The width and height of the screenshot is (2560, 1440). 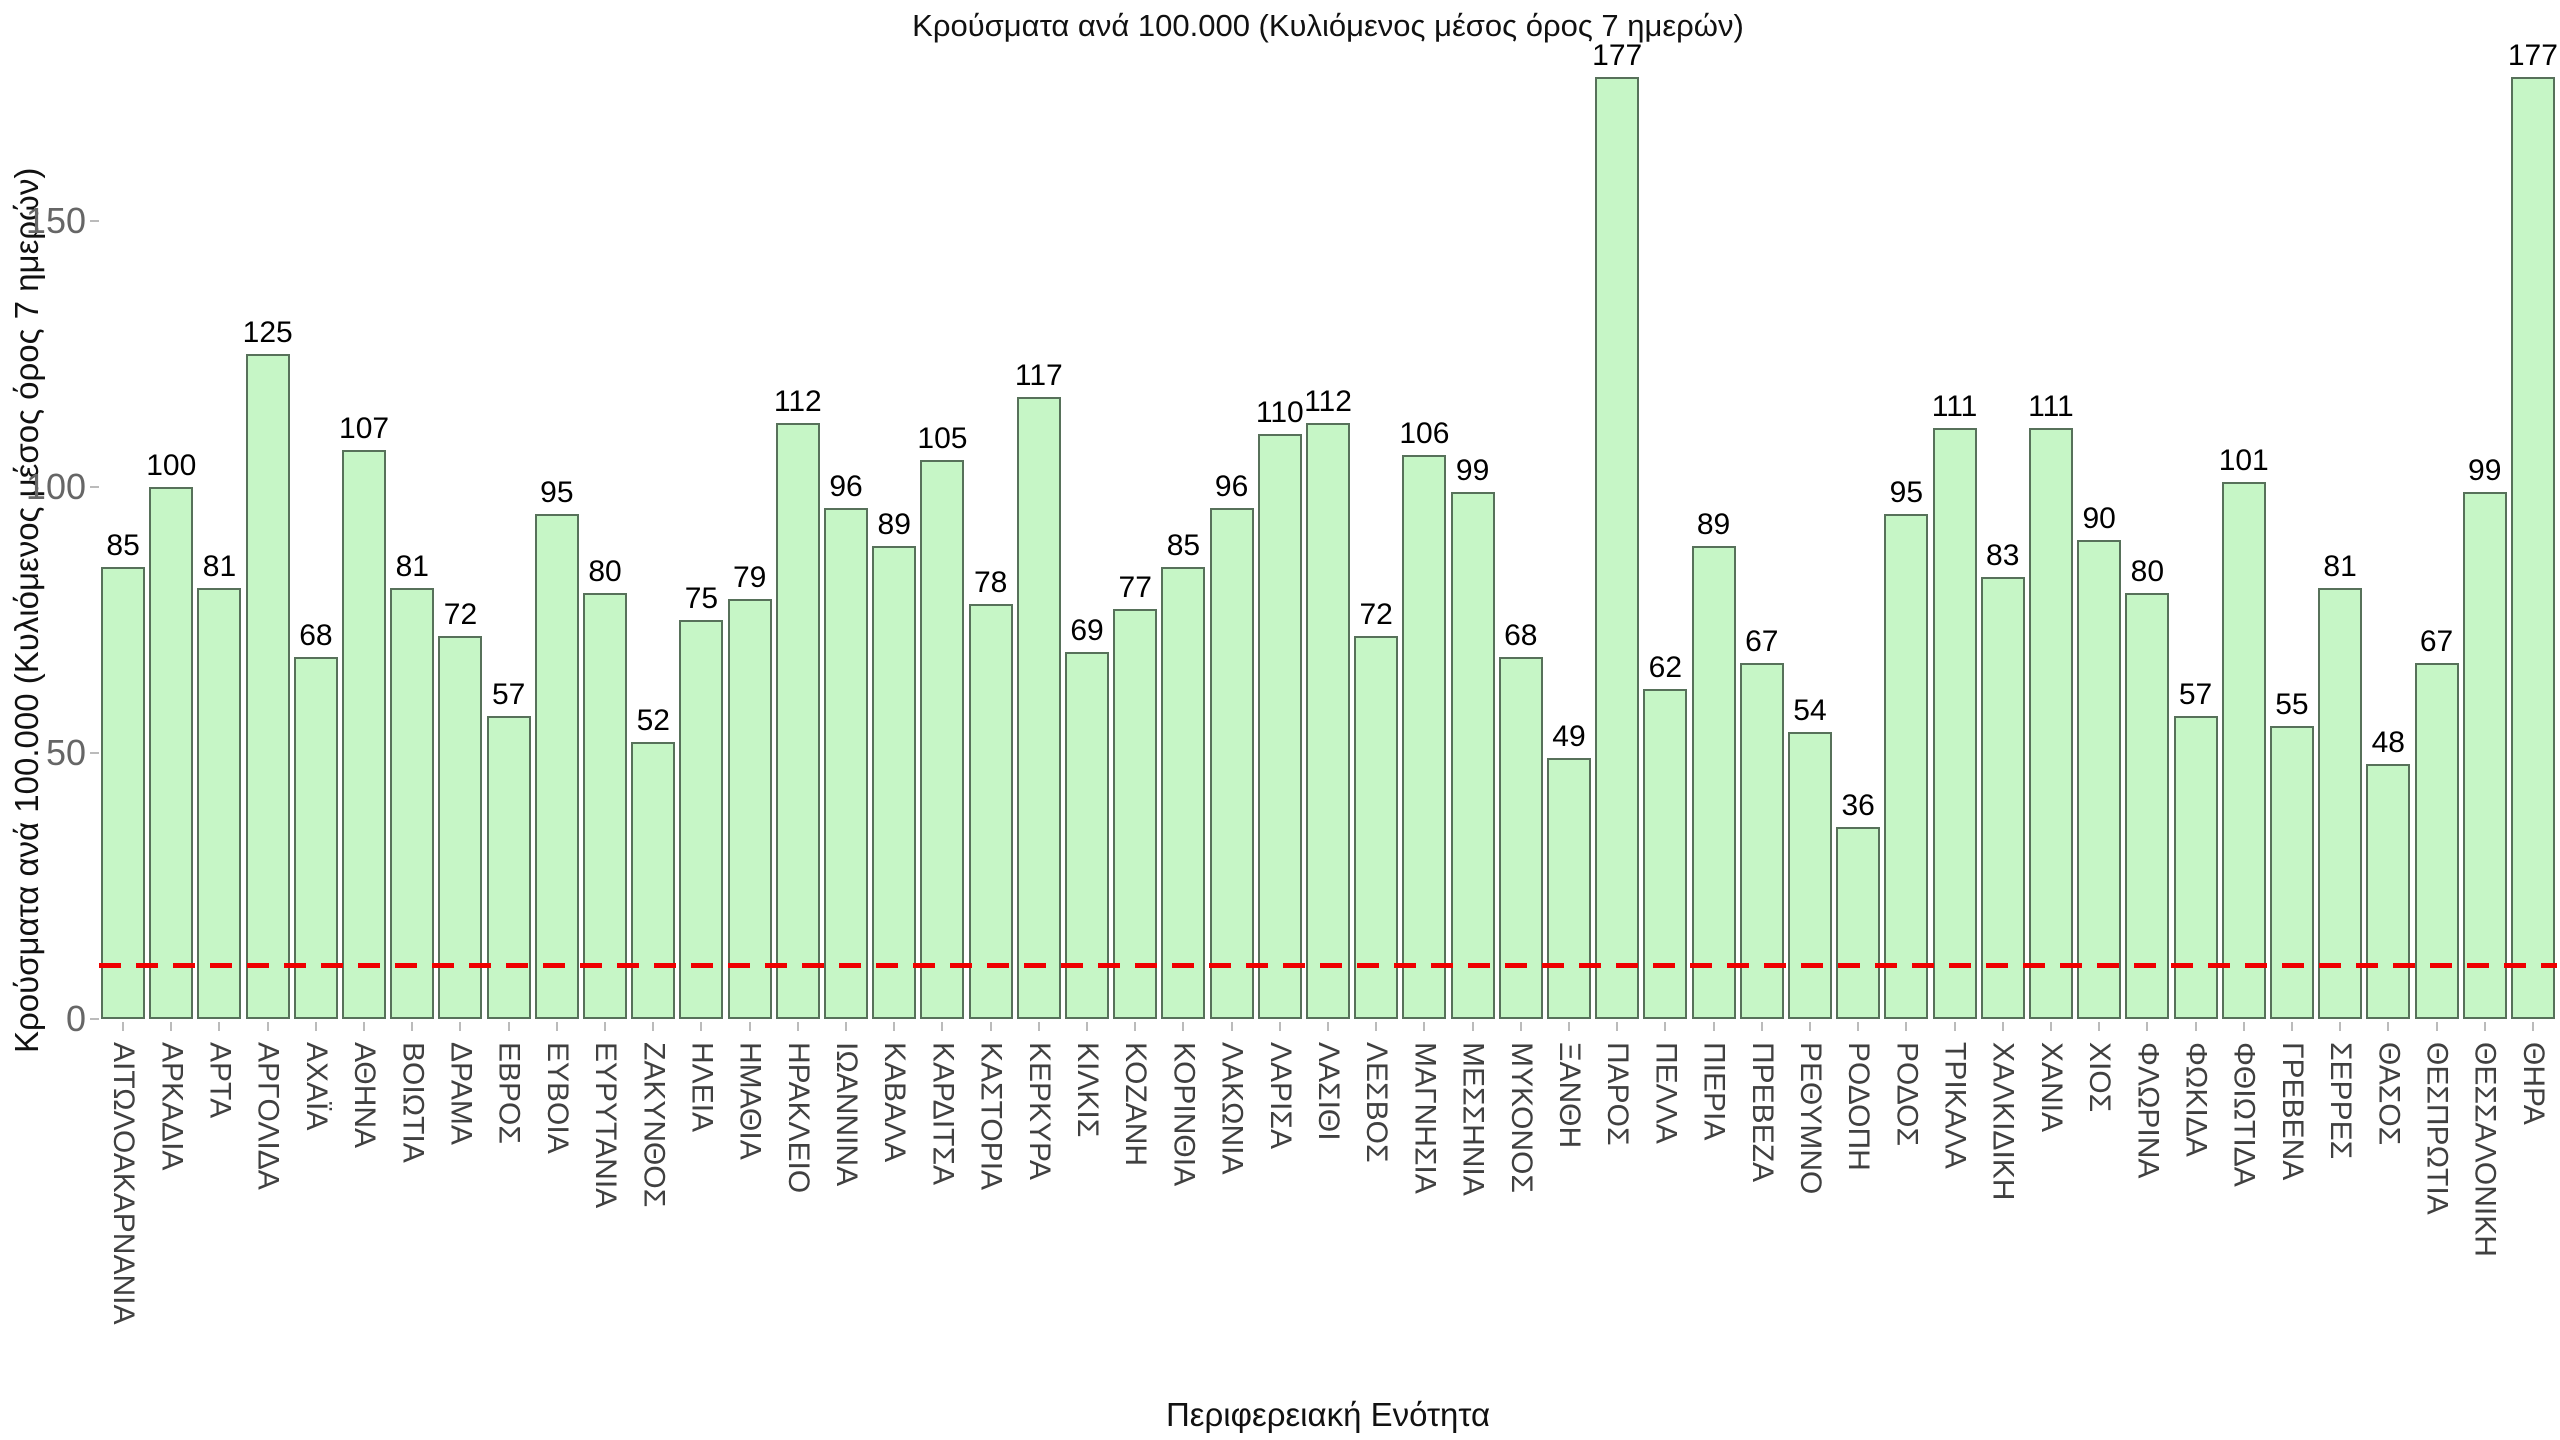 I want to click on x-tick-label: ΔΡΑΜΑ, so click(x=461, y=1093).